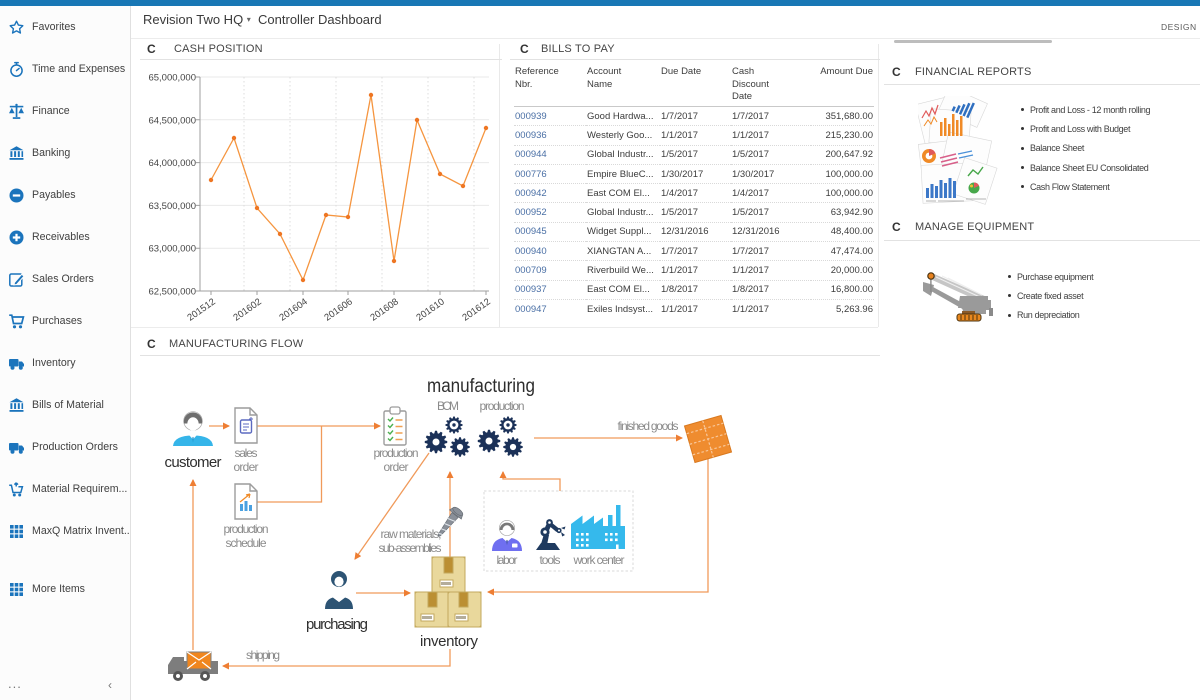  Describe the element at coordinates (172, 120) in the screenshot. I see `svg-text: 64,500,000` at that location.